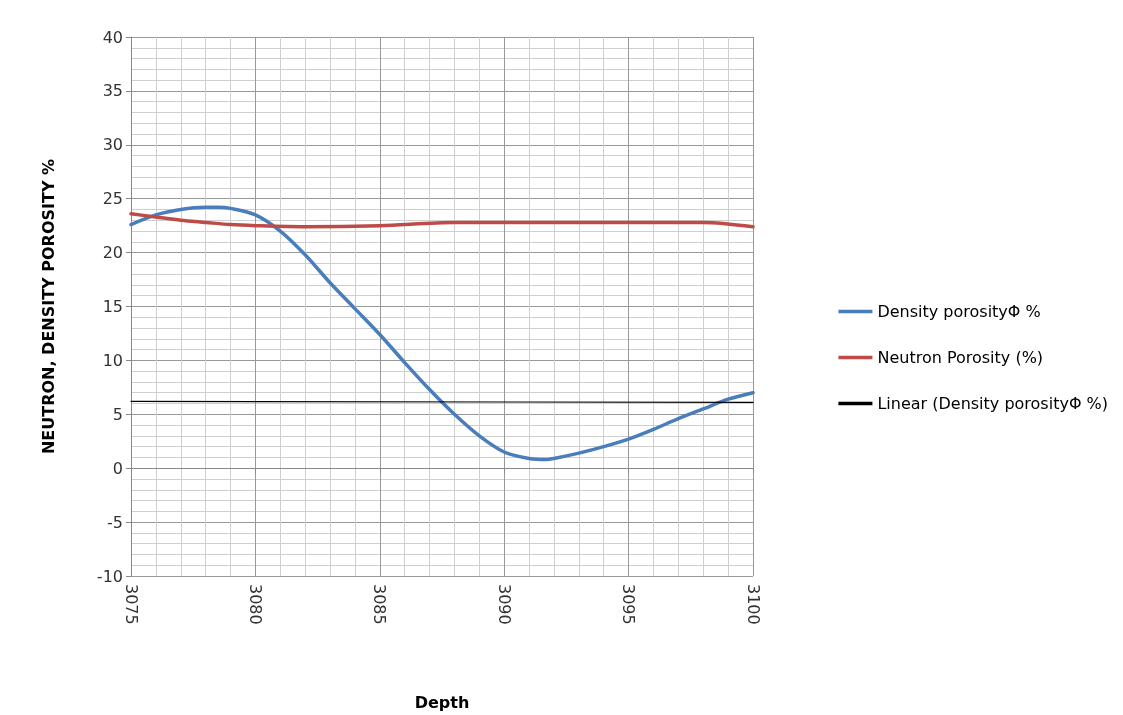 The height and width of the screenshot is (715, 1123). What do you see at coordinates (960, 357) in the screenshot?
I see `legend-label: Neutron Porosity (%)` at bounding box center [960, 357].